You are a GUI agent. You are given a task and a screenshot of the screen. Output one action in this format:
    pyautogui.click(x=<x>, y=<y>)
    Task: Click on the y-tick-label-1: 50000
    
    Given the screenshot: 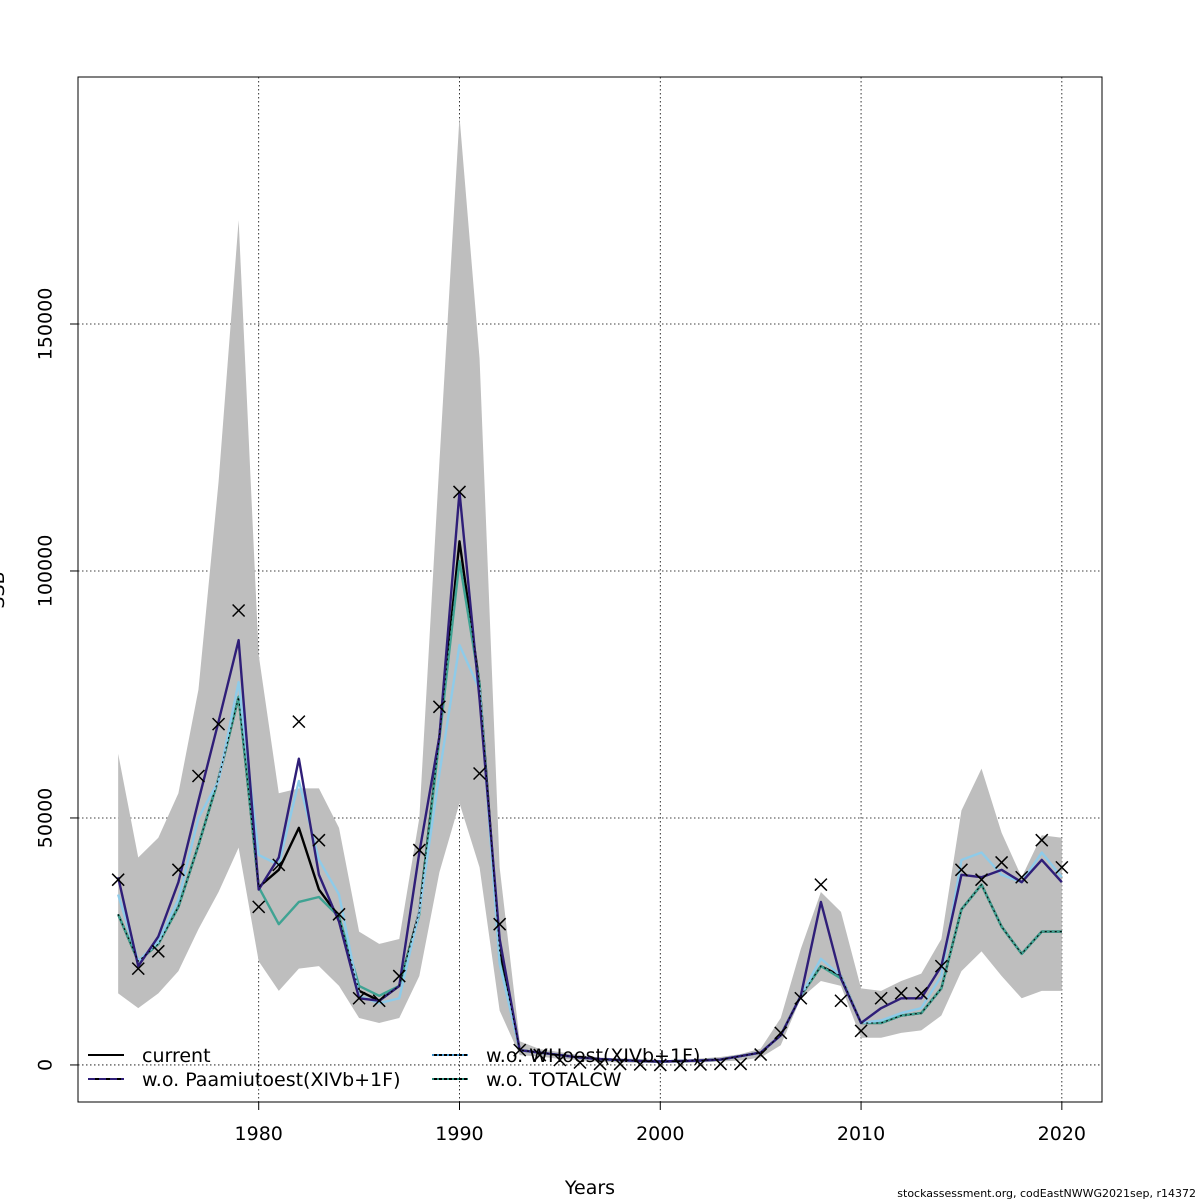 What is the action you would take?
    pyautogui.click(x=46, y=818)
    